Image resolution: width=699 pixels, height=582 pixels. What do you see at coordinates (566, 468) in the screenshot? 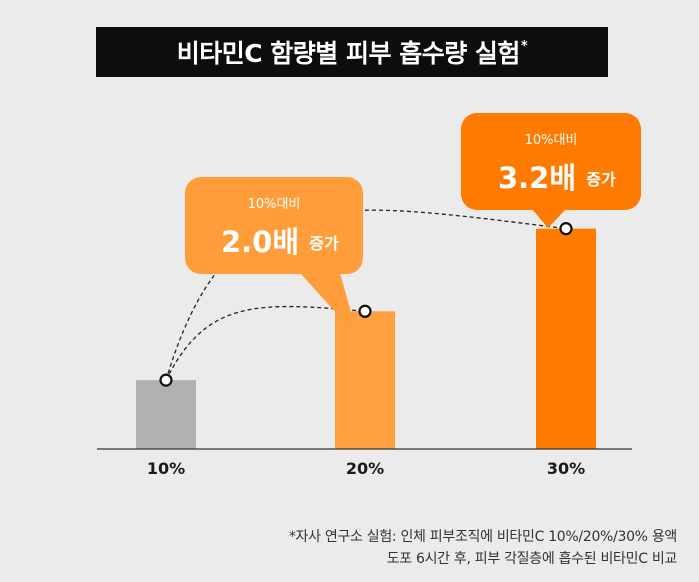
I see `x-tick-label-30: 30%` at bounding box center [566, 468].